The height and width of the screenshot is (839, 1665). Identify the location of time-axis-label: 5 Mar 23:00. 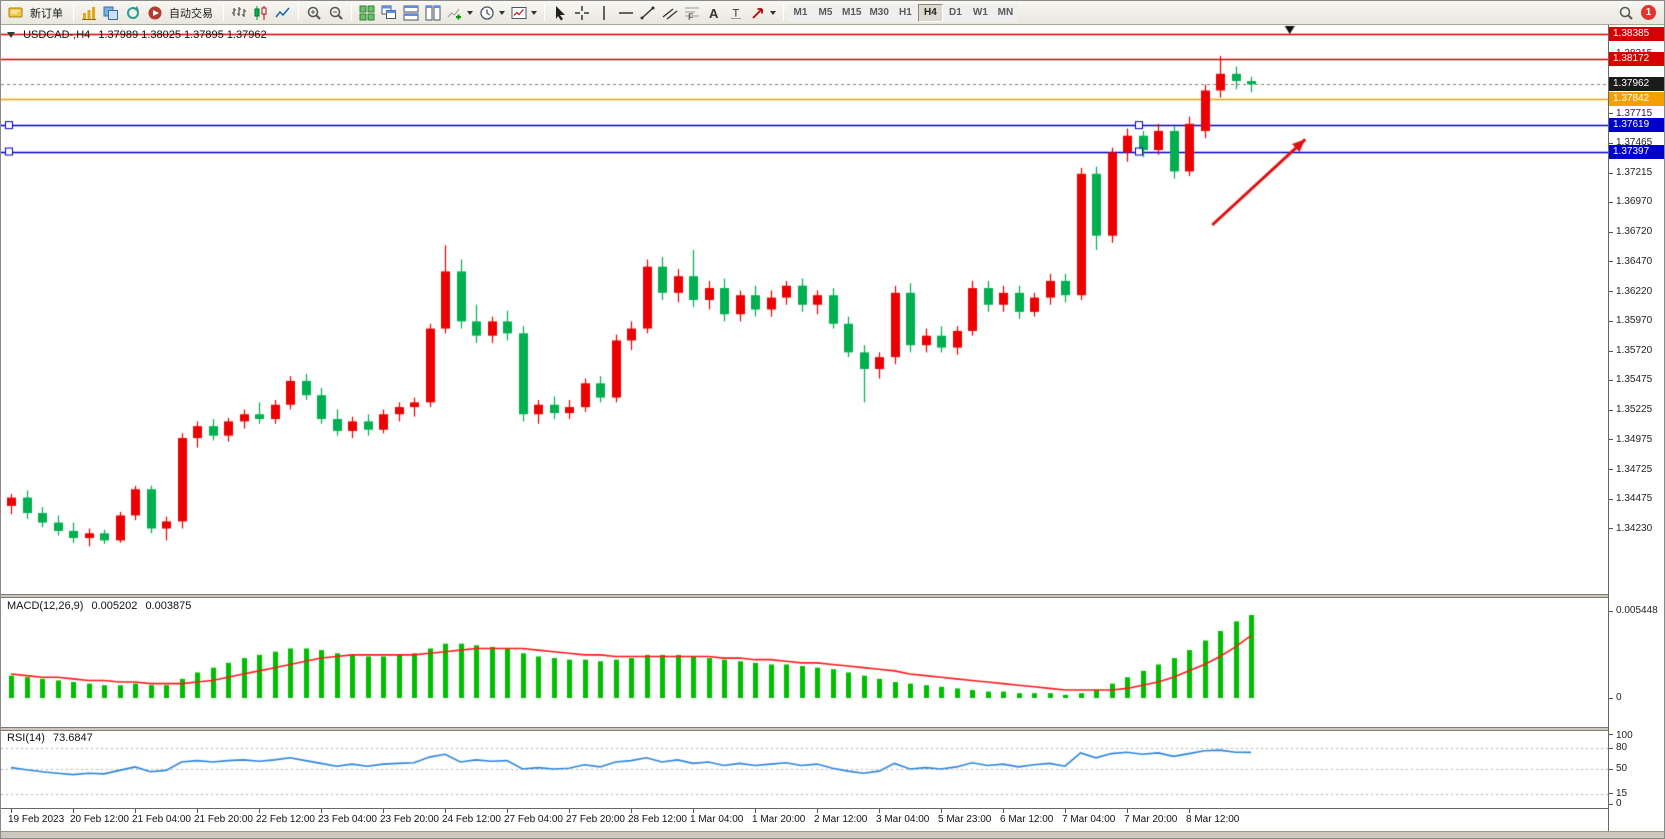
(965, 819).